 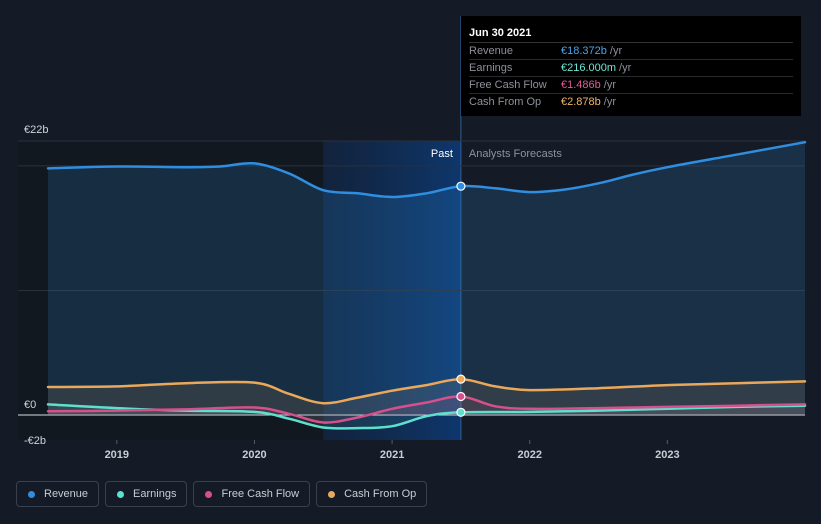 I want to click on tooltip-row-earnings: Earnings €216.000m /yr, so click(x=631, y=68).